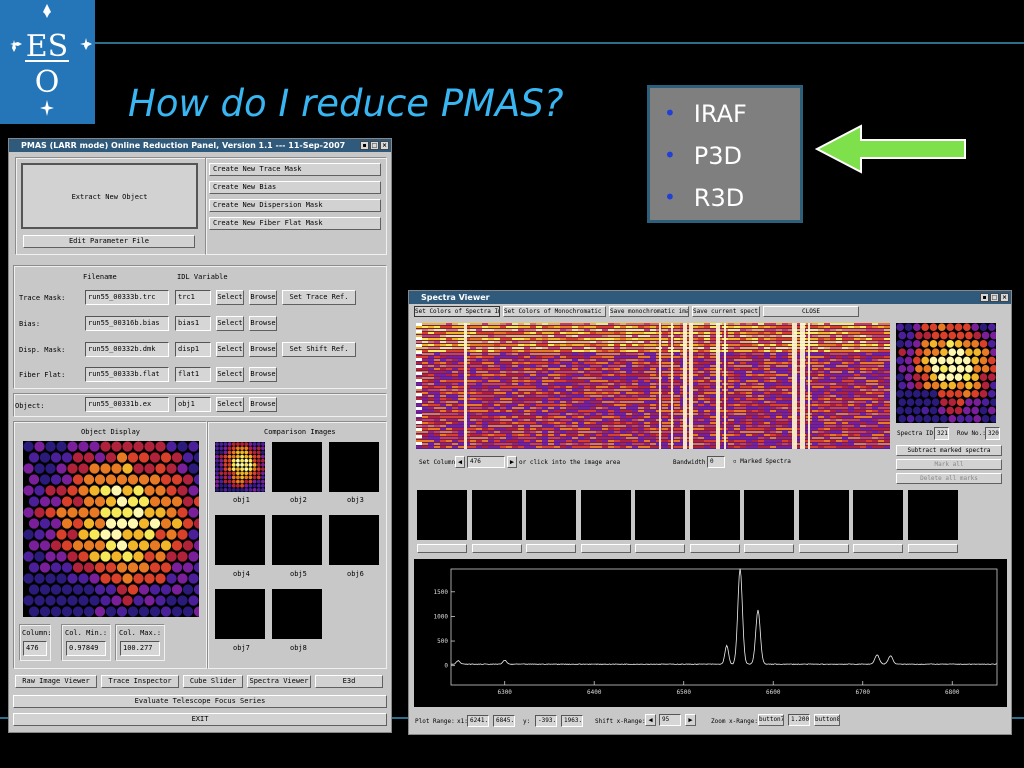 The image size is (1024, 768). What do you see at coordinates (354, 467) in the screenshot?
I see `comparison-image-obj3` at bounding box center [354, 467].